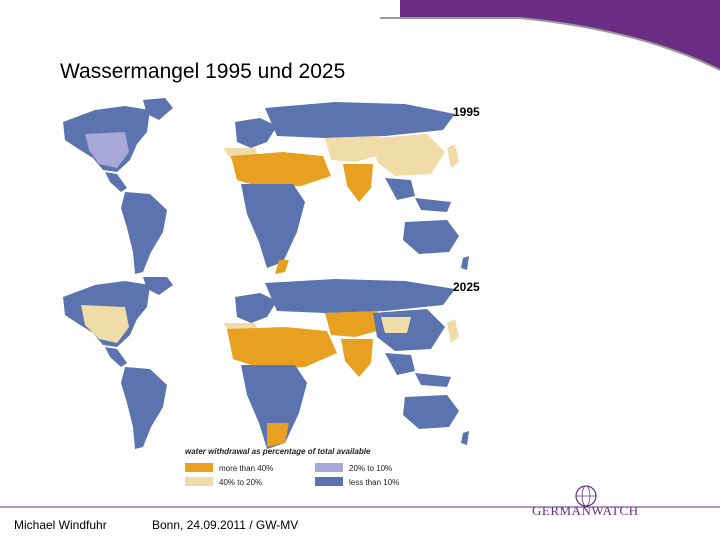 The width and height of the screenshot is (720, 540). What do you see at coordinates (550, 35) in the screenshot?
I see `corner-decoration` at bounding box center [550, 35].